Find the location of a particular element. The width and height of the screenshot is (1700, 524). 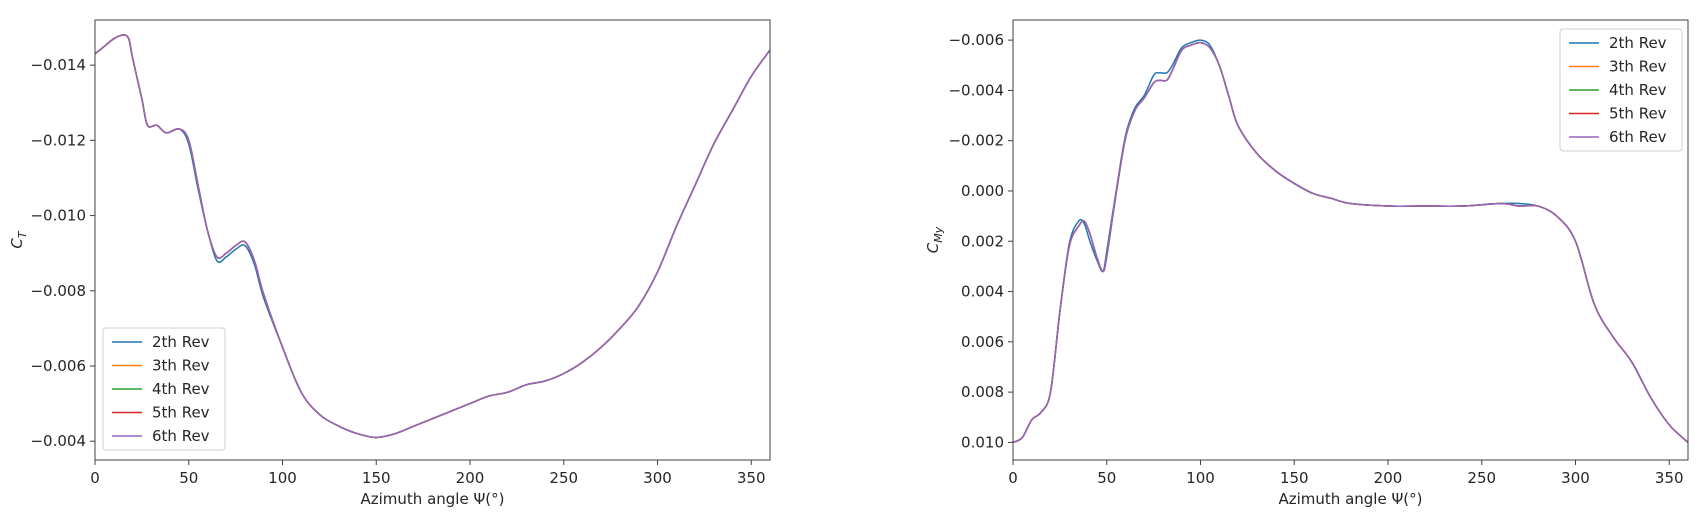

chart-2-x-tick-label: 50 is located at coordinates (1106, 478).